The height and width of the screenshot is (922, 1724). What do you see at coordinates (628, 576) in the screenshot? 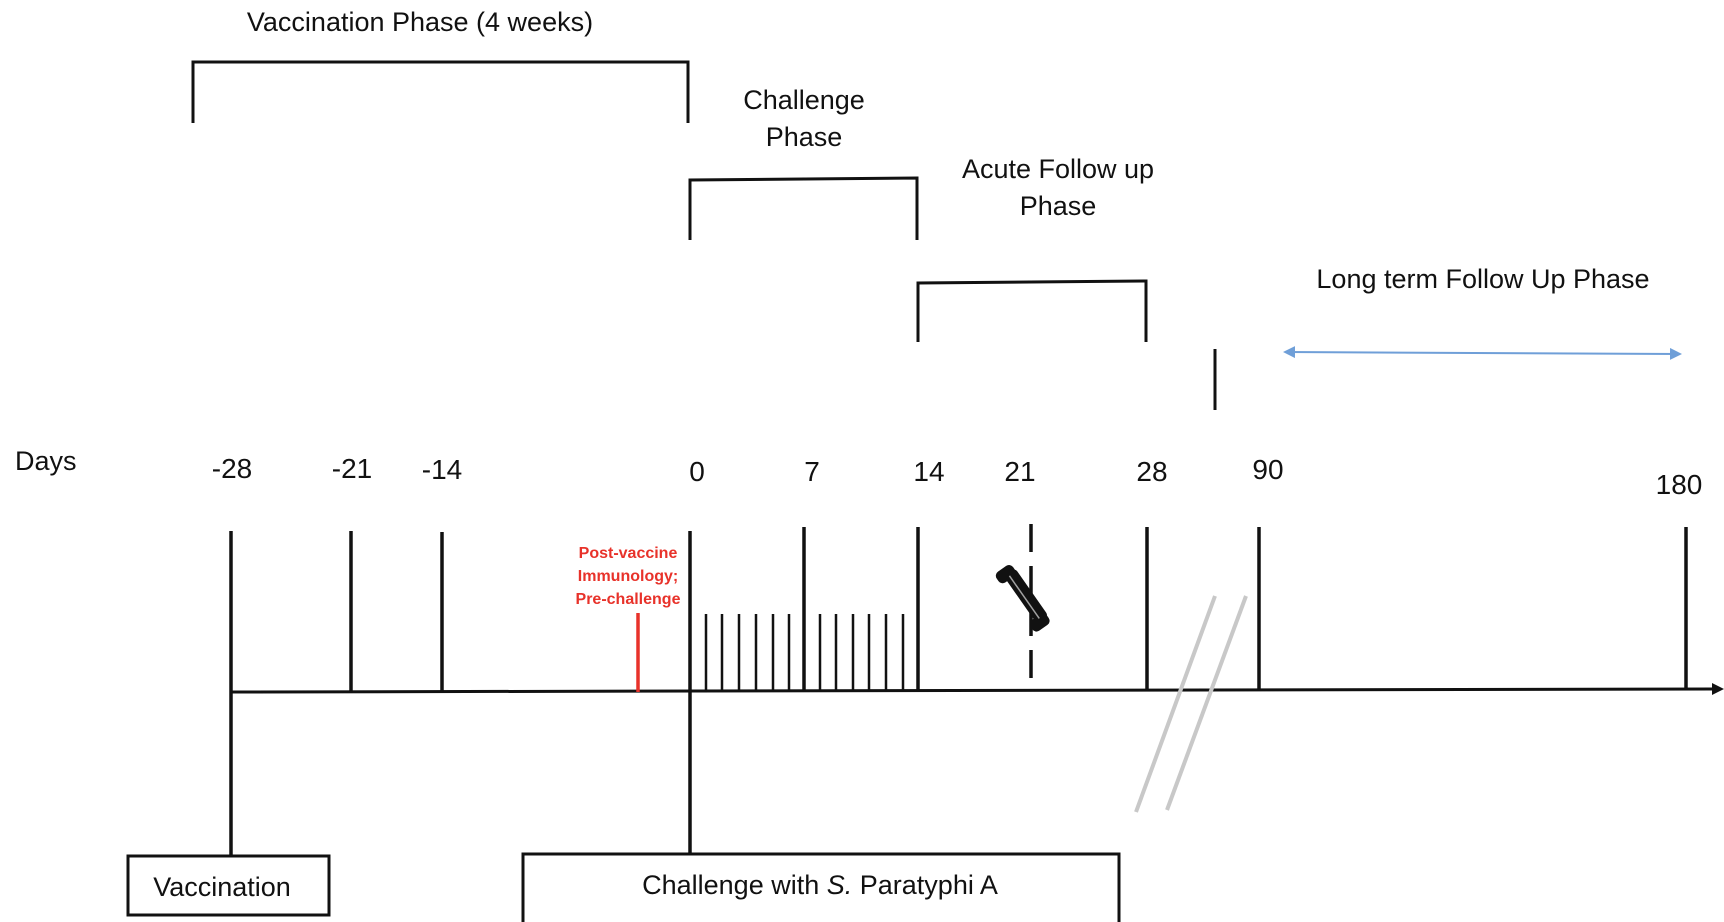
I see `annotation-line2: Immunology;` at bounding box center [628, 576].